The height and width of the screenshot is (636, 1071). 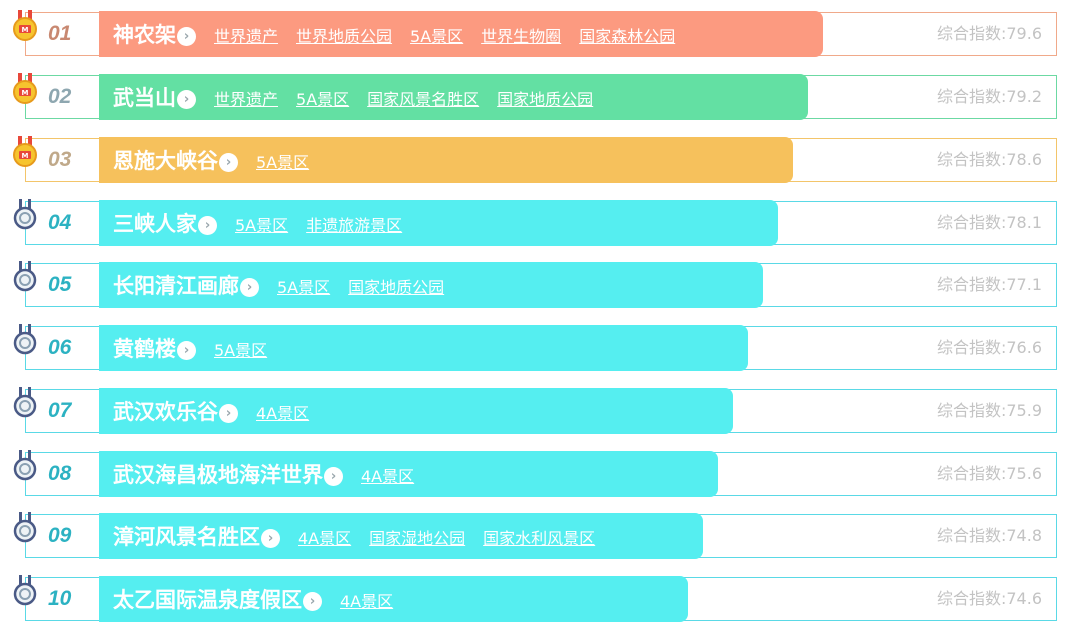 What do you see at coordinates (438, 223) in the screenshot?
I see `score-bar: 三峡人家 › 5A景区 非遗旅游景区` at bounding box center [438, 223].